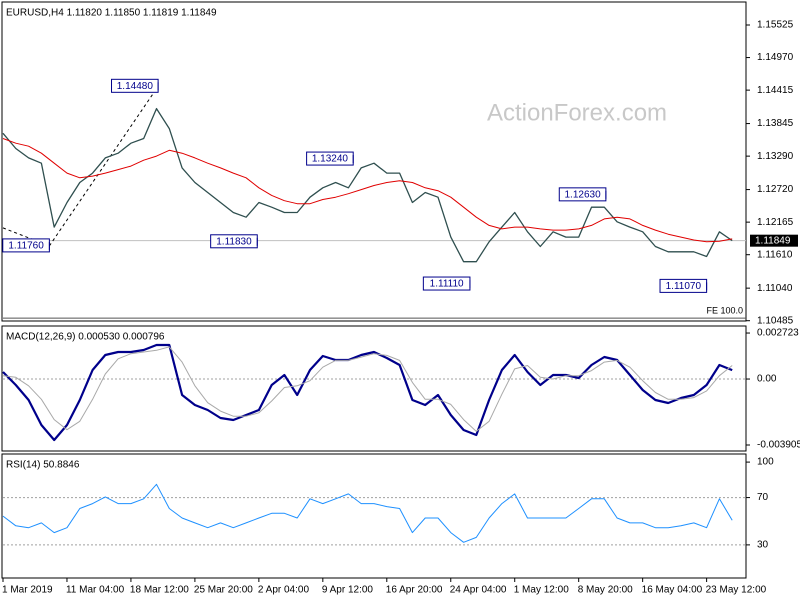 This screenshot has width=800, height=600. Describe the element at coordinates (763, 497) in the screenshot. I see `y-tick-label: 70` at that location.